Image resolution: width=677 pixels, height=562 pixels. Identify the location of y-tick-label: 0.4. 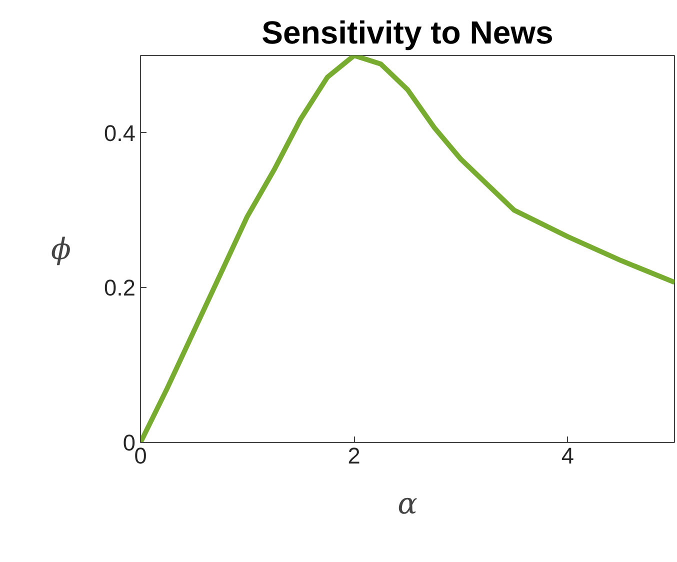
(120, 133).